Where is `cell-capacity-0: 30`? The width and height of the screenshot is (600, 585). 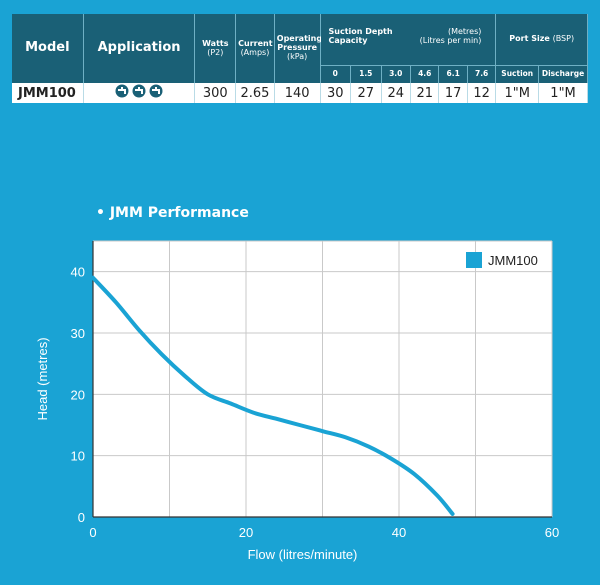
cell-capacity-0: 30 is located at coordinates (336, 93).